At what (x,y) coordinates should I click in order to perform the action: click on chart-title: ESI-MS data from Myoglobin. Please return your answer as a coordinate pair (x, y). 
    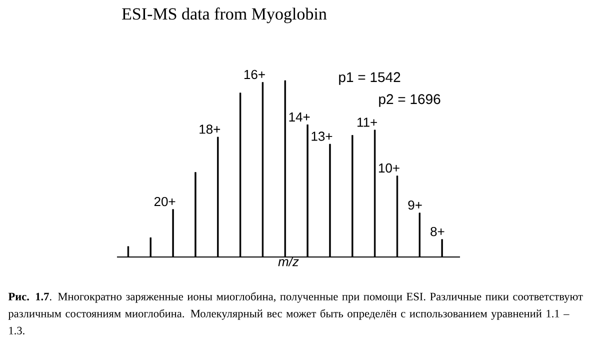
    Looking at the image, I should click on (224, 16).